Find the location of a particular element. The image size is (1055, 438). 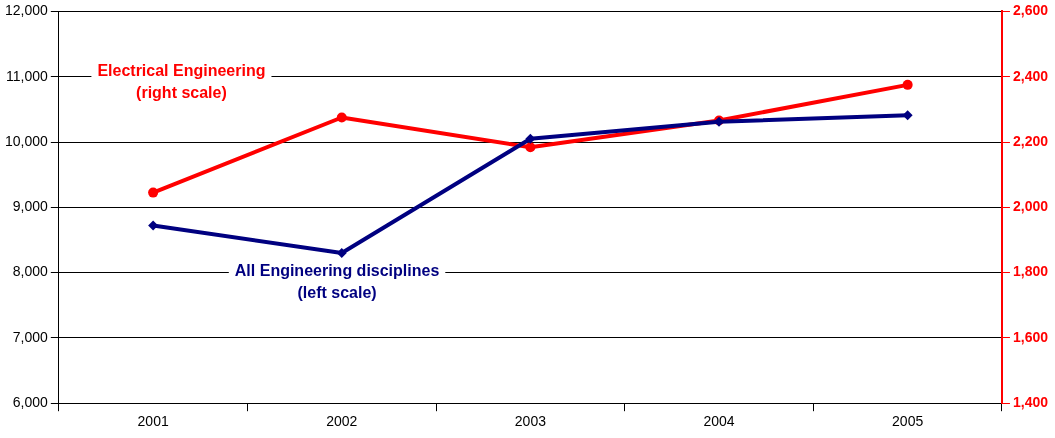

y-tick-label: 12,000 is located at coordinates (26, 10).